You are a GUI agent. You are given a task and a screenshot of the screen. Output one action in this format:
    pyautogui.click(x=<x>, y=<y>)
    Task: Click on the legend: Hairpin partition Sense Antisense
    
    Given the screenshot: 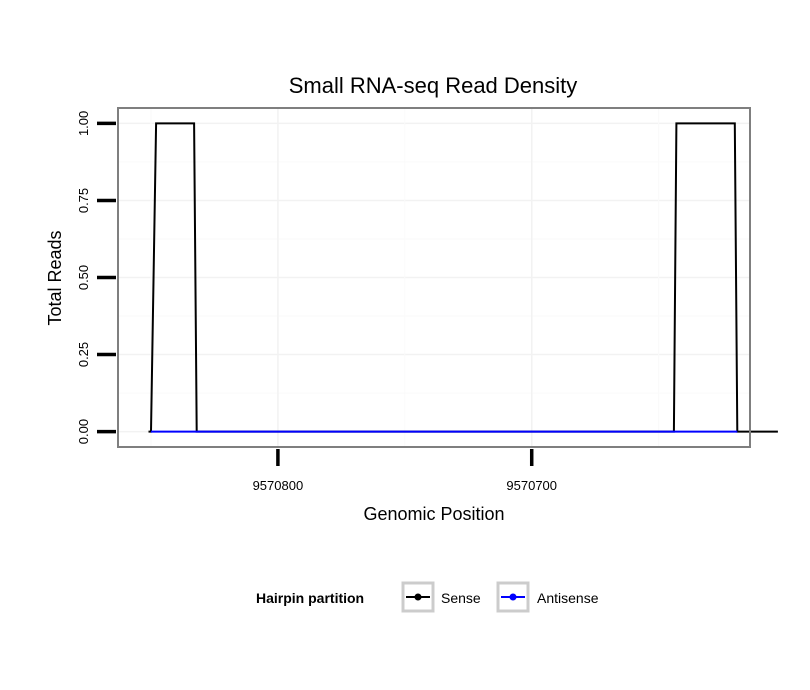 What is the action you would take?
    pyautogui.click(x=427, y=597)
    